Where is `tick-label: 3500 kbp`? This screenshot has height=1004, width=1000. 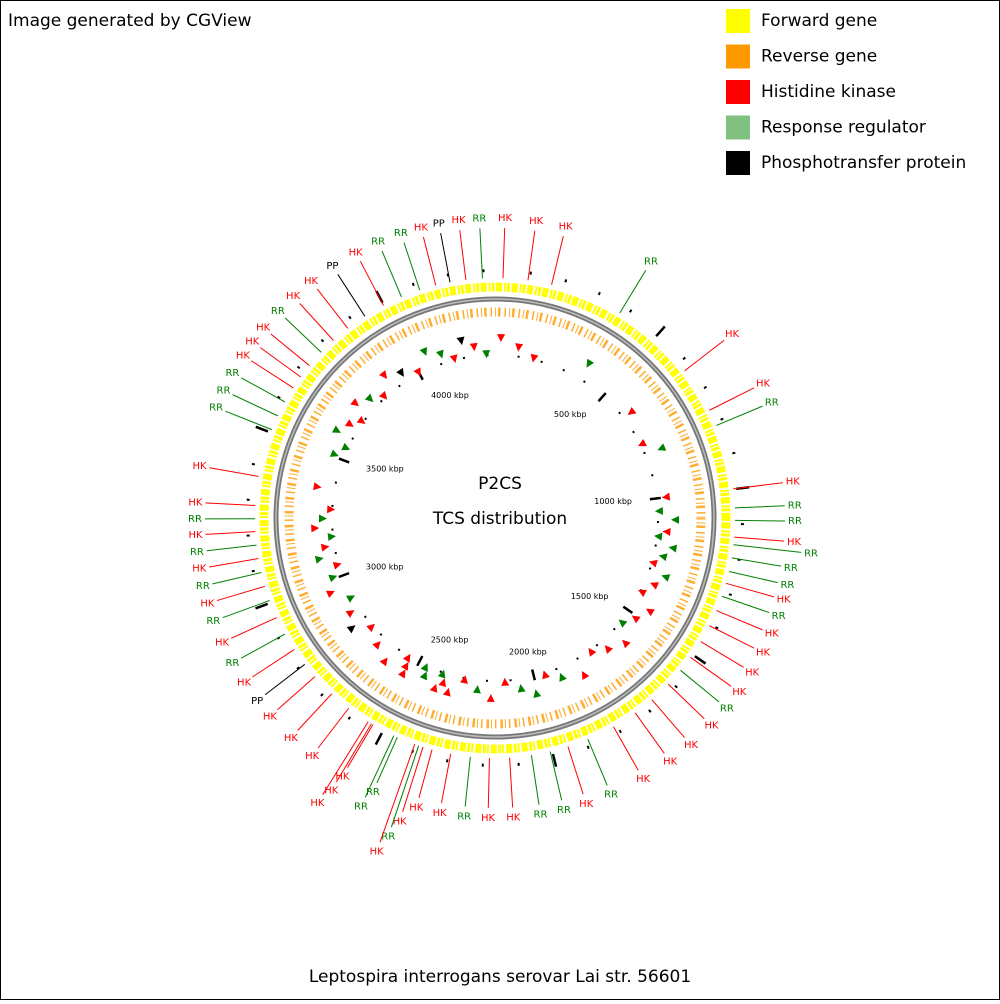 tick-label: 3500 kbp is located at coordinates (385, 468).